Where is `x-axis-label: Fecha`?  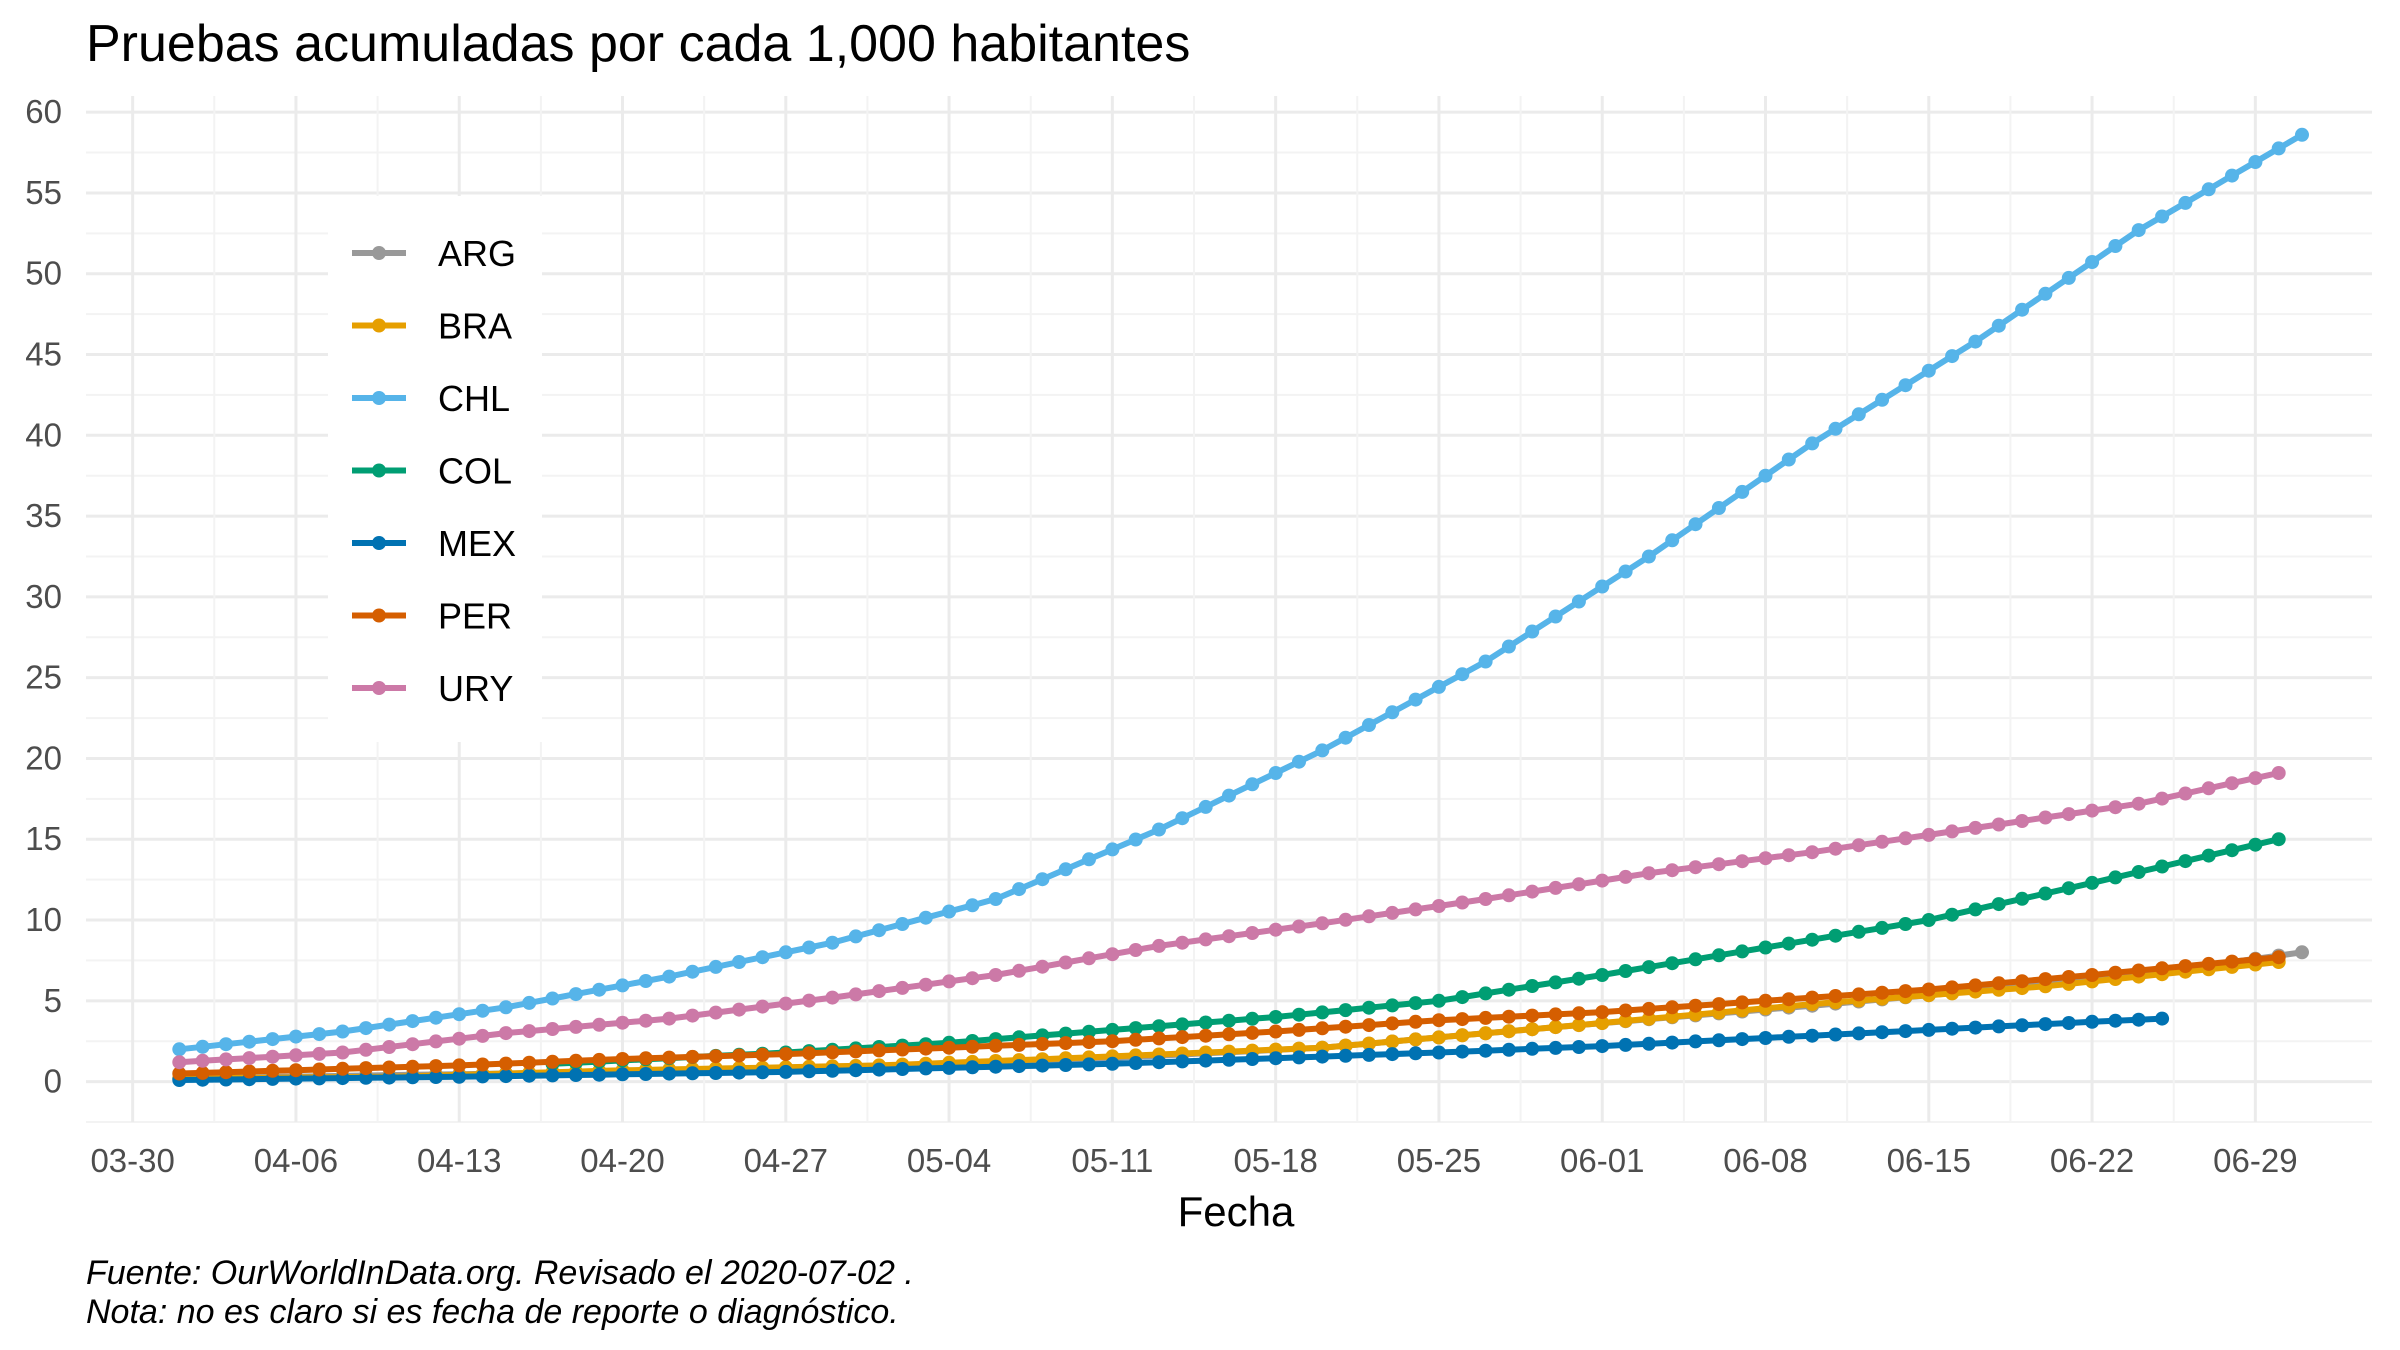
x-axis-label: Fecha is located at coordinates (1236, 1211).